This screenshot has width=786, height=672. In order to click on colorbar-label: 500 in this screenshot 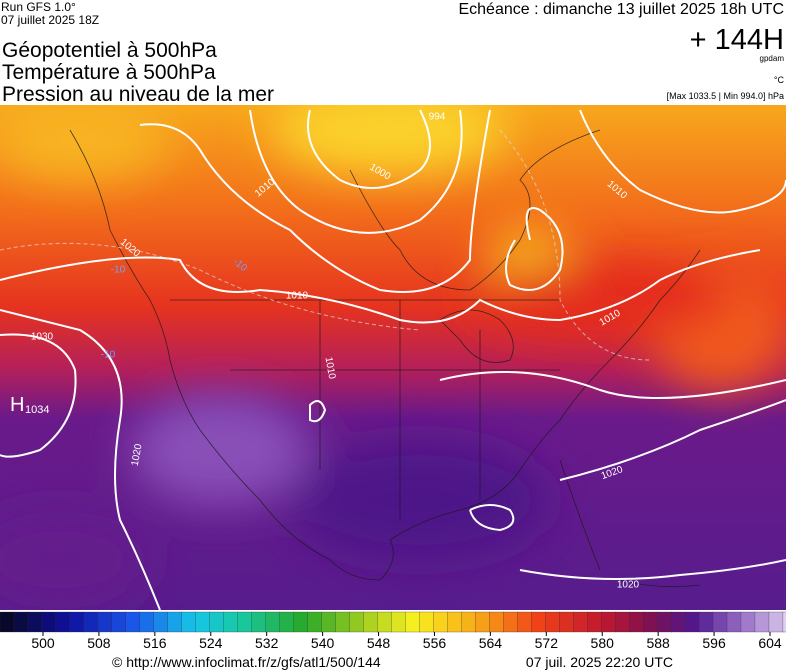, I will do `click(43, 643)`.